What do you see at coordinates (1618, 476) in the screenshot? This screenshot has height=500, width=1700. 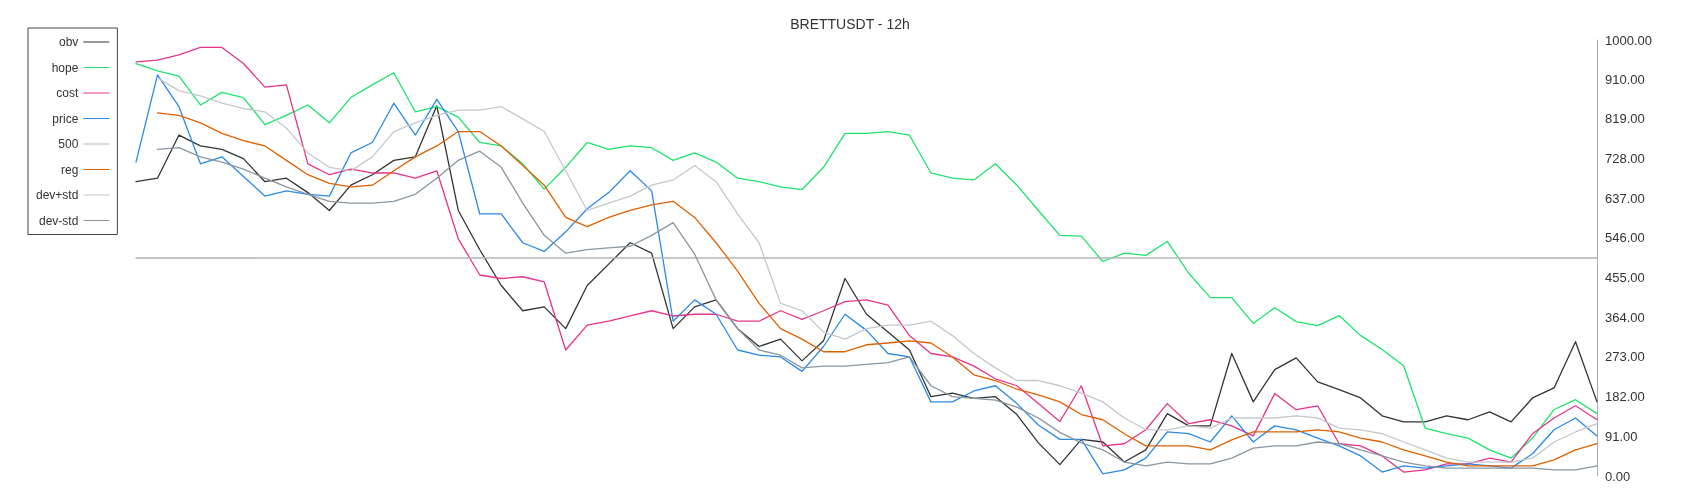 I see `y-tick-label: 0.00` at bounding box center [1618, 476].